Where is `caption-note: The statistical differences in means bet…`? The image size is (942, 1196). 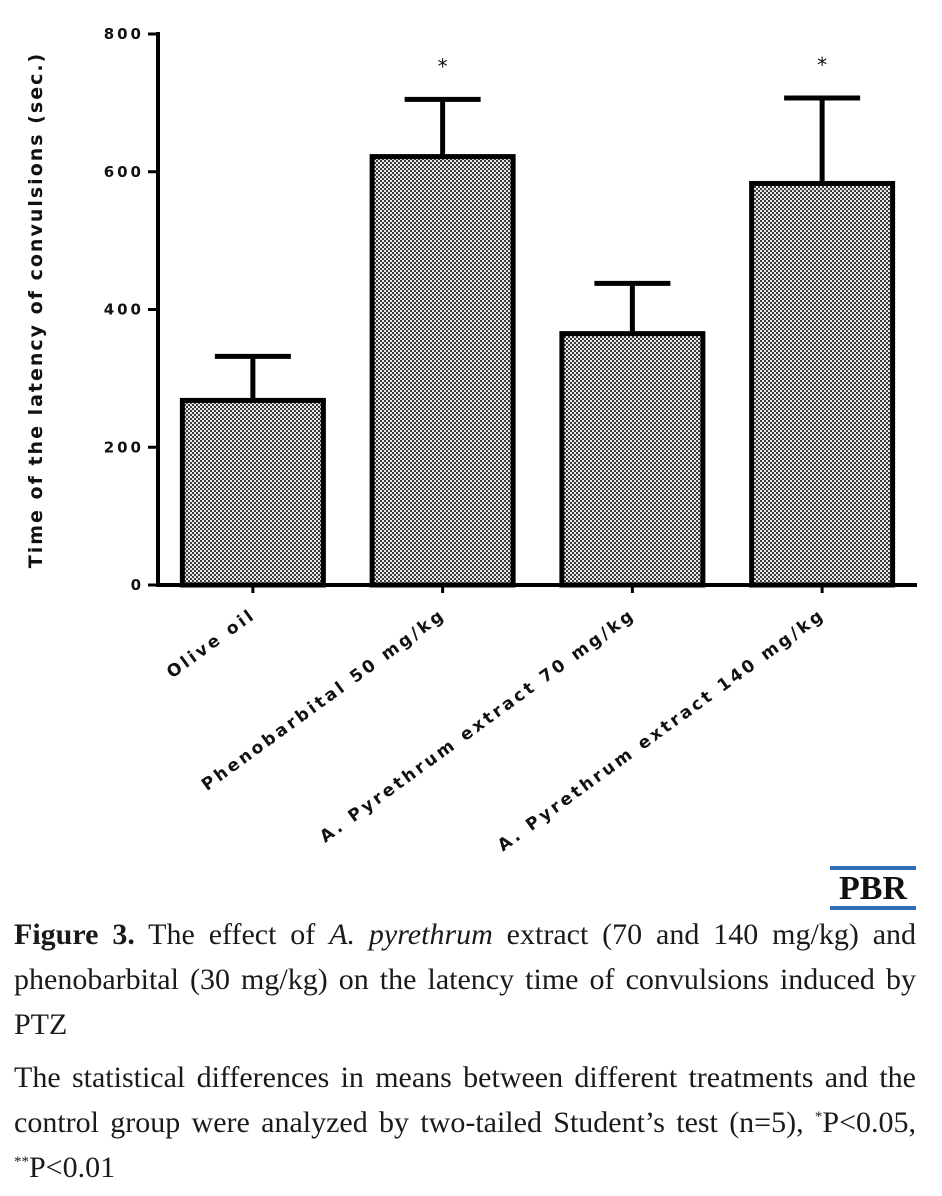
caption-note: The statistical differences in means bet… is located at coordinates (465, 1122).